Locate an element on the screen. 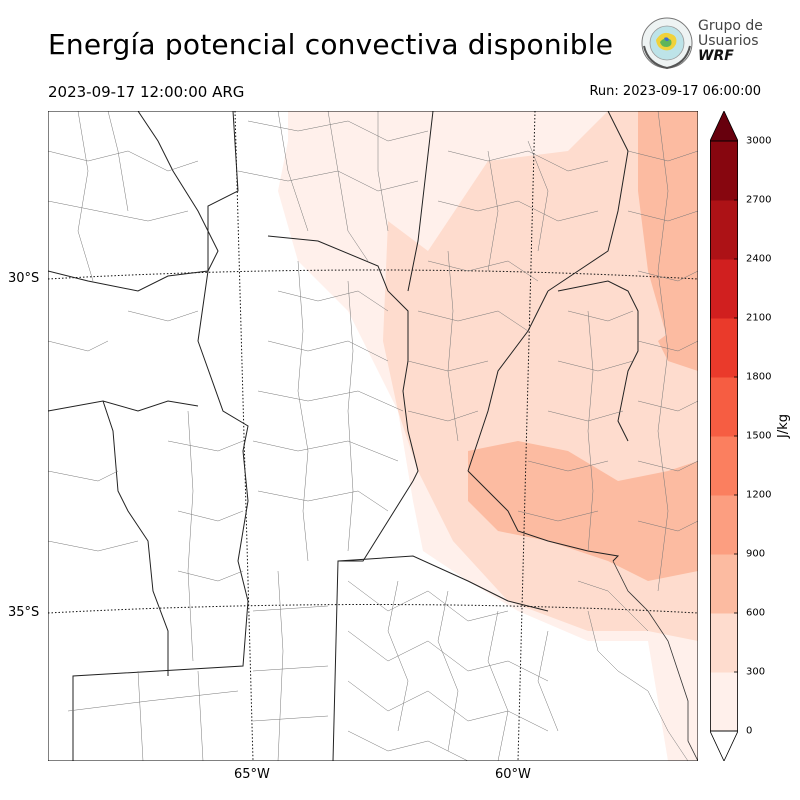  logo-line-2: Usuarios is located at coordinates (728, 41).